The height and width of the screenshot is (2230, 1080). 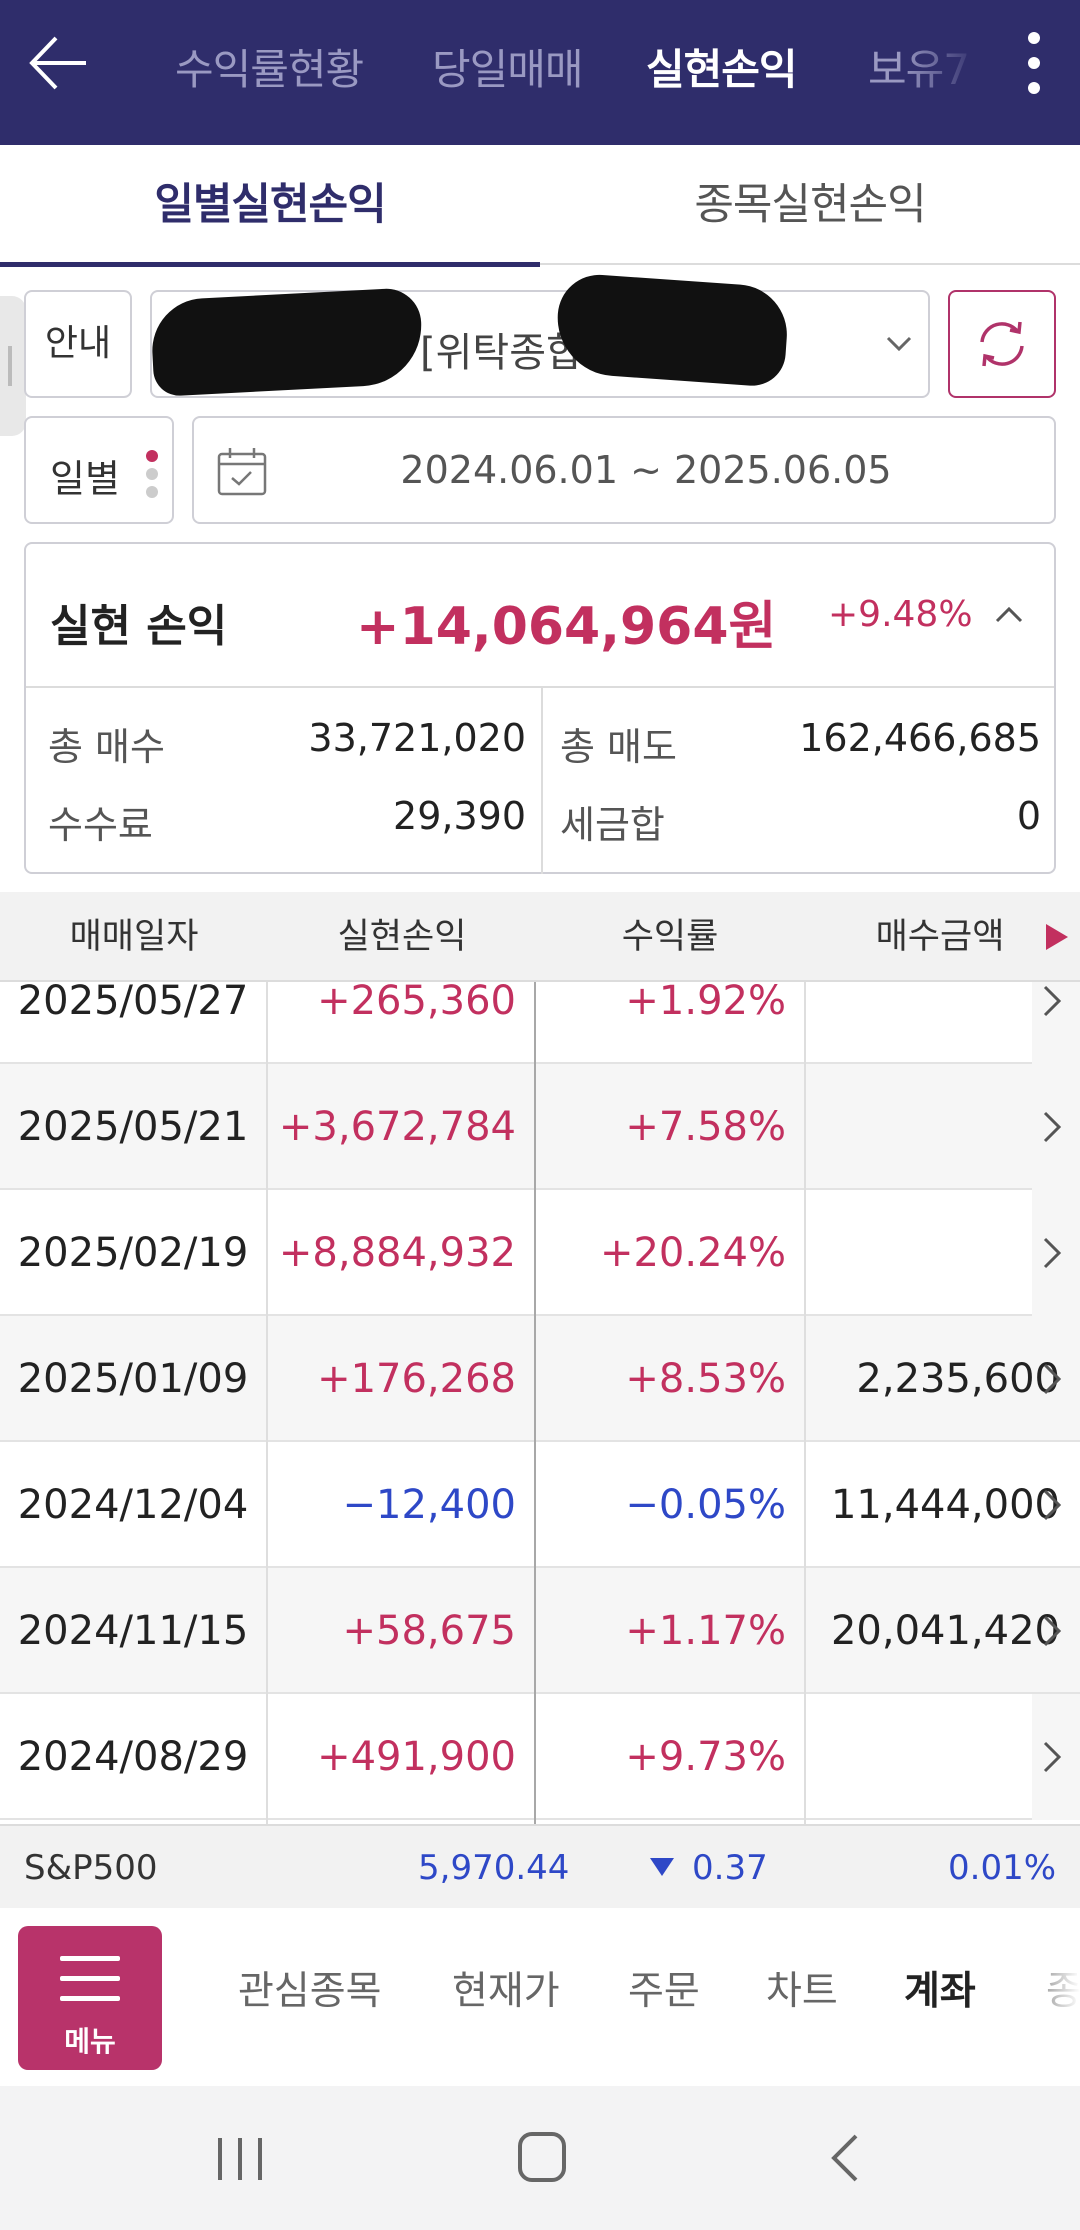 What do you see at coordinates (940, 937) in the screenshot?
I see `column-header: 매수금액` at bounding box center [940, 937].